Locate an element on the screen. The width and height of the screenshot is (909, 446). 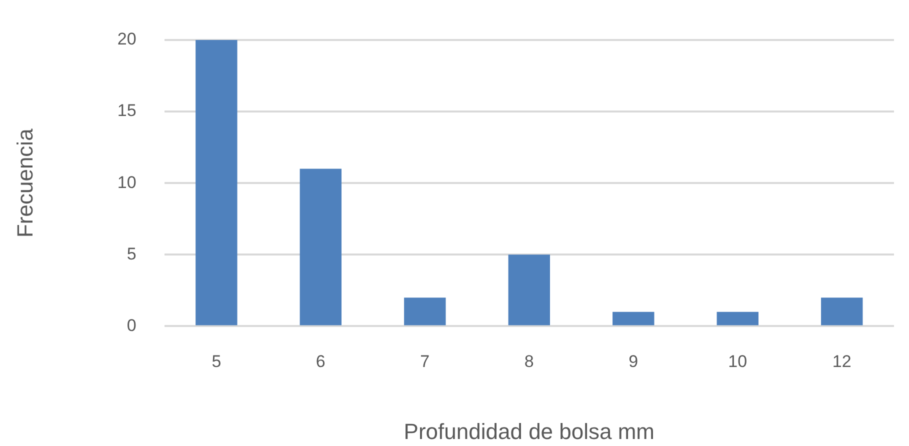
x-tick-label: 7 is located at coordinates (425, 362).